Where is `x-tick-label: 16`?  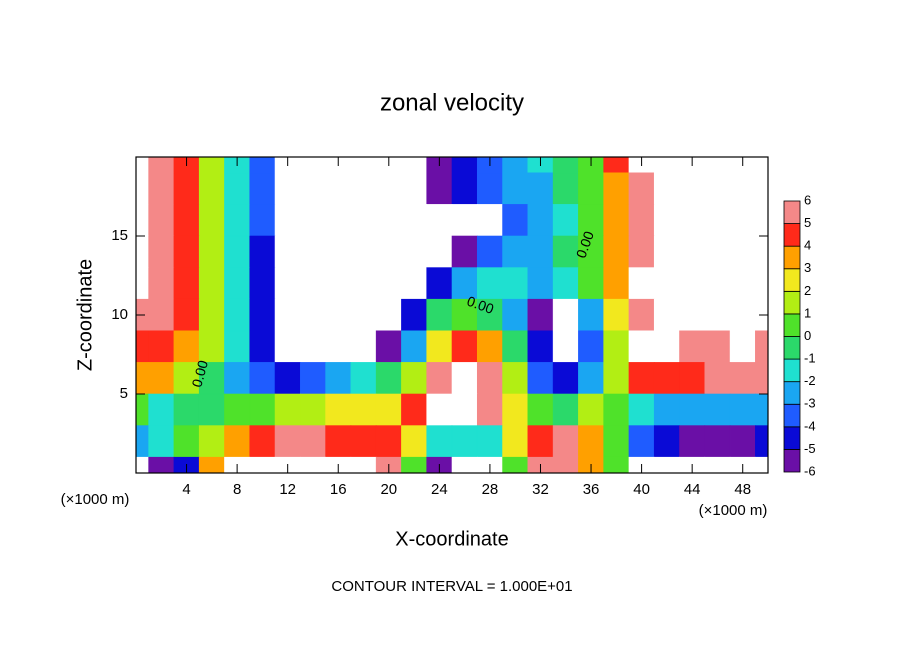
x-tick-label: 16 is located at coordinates (338, 489).